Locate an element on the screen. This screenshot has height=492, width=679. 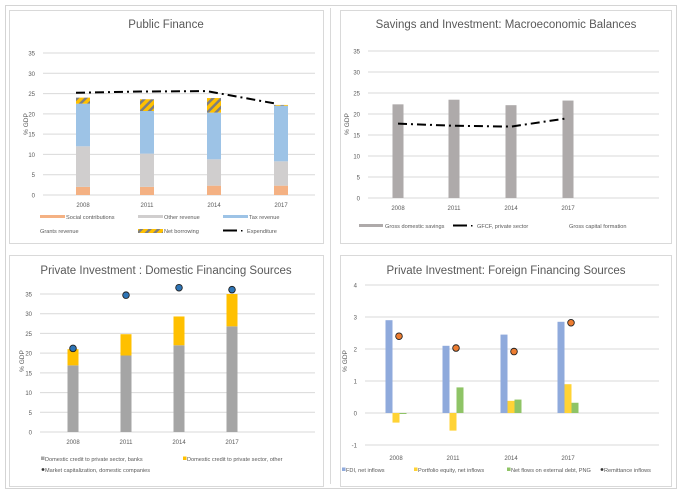
legend-label: Remittance inflows is located at coordinates (627, 471).